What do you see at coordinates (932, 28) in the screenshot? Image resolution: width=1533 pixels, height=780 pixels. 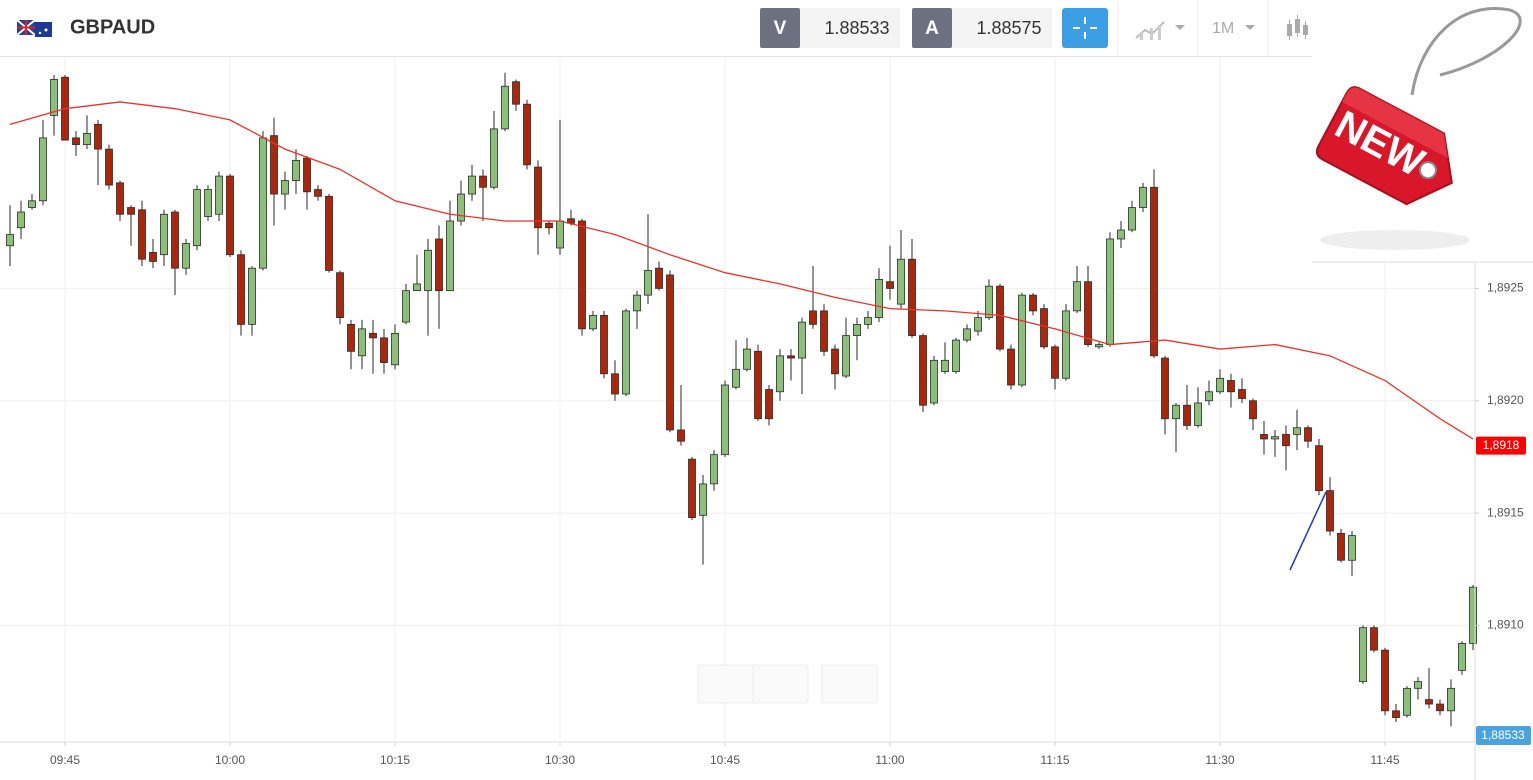 I see `ask-label: A` at bounding box center [932, 28].